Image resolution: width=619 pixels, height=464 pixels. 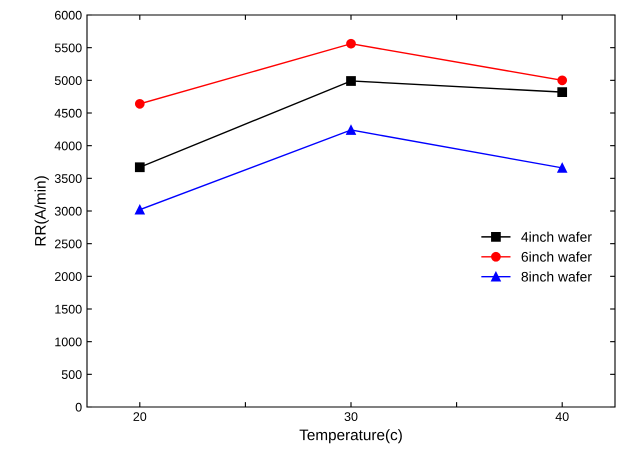 What do you see at coordinates (562, 417) in the screenshot?
I see `x-tick-label: 40` at bounding box center [562, 417].